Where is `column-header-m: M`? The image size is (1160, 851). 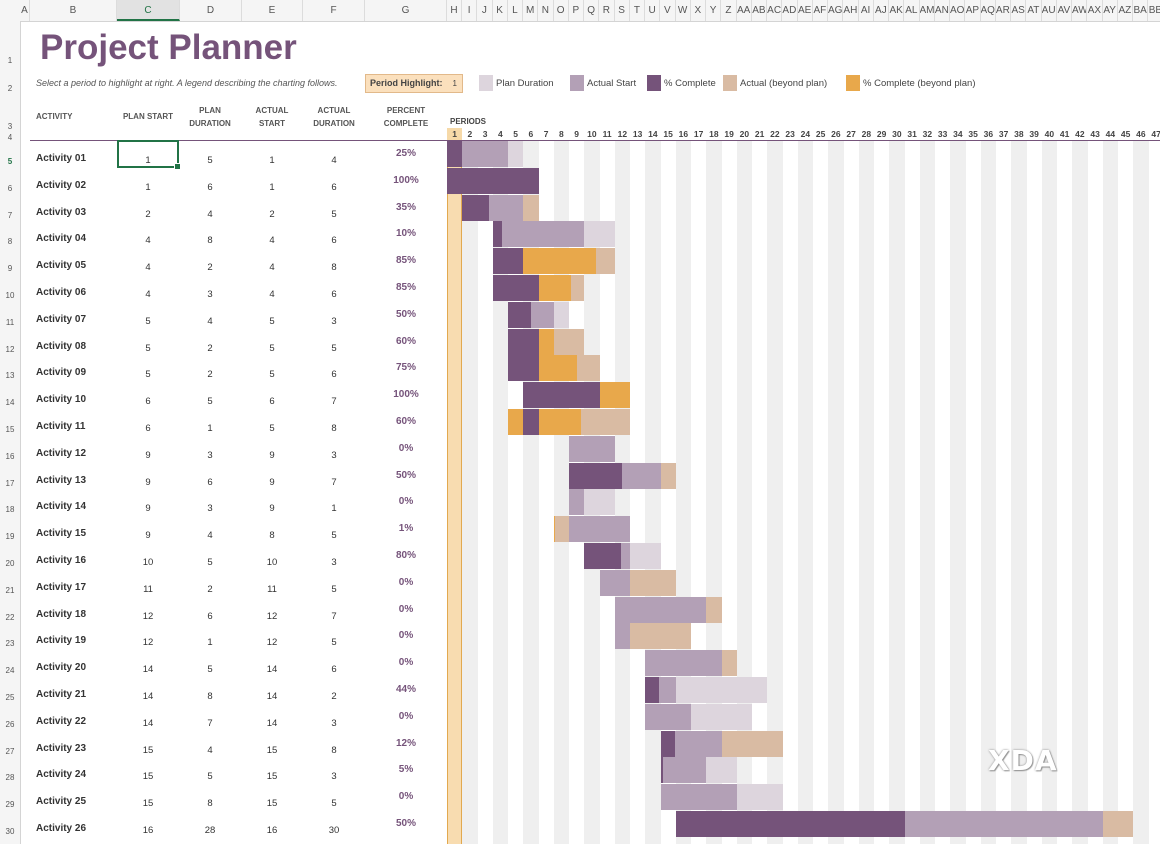
column-header-m: M is located at coordinates (530, 10).